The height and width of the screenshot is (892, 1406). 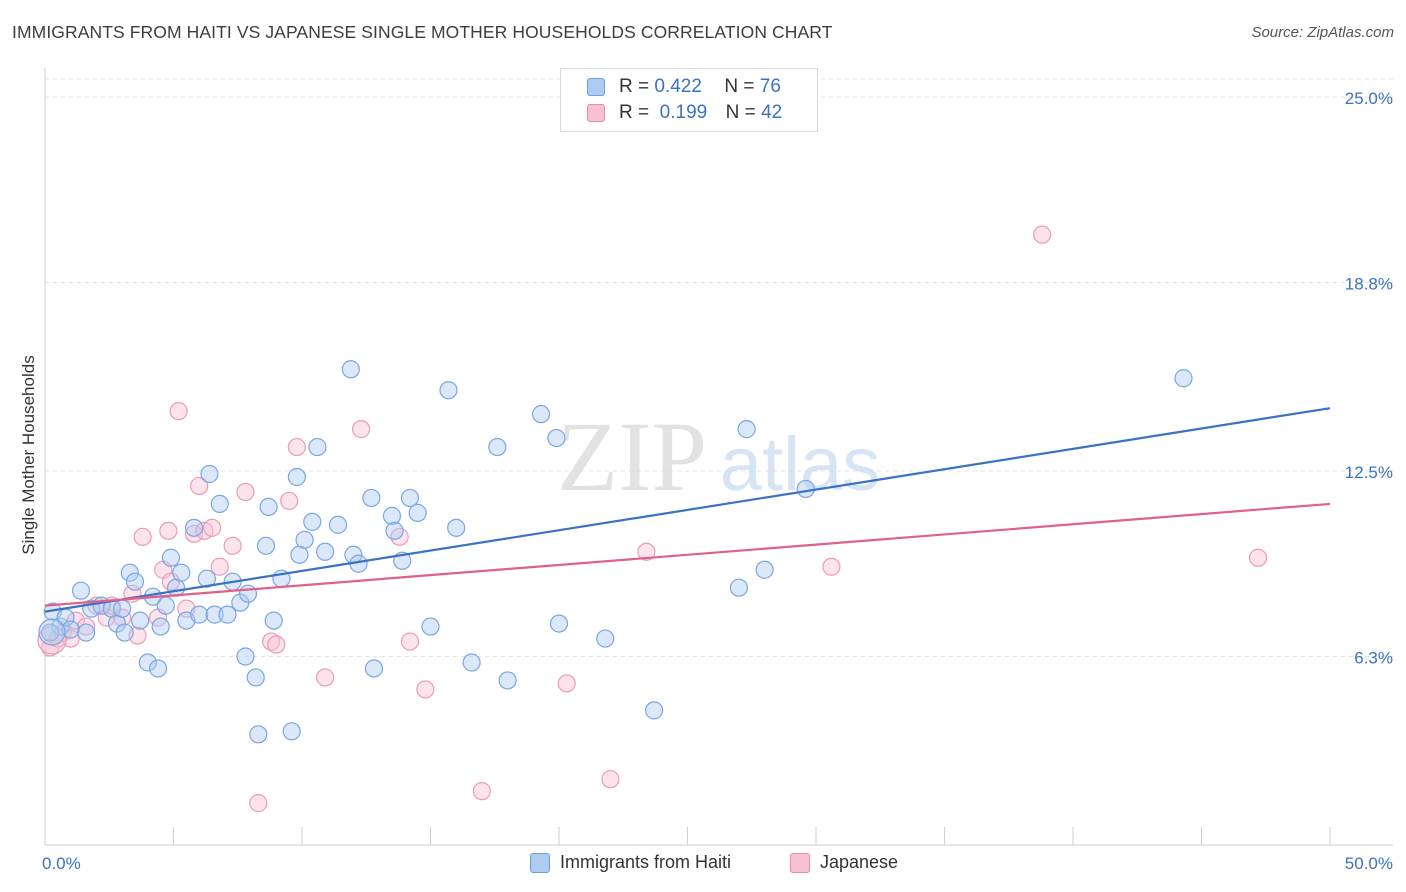 I want to click on bottom-legend-haiti: Immigrants from Haiti, so click(x=630, y=862).